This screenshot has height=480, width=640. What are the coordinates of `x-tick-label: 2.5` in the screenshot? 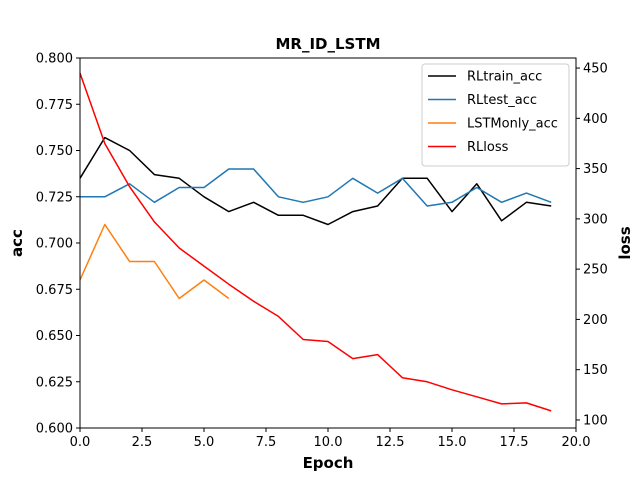 It's located at (142, 442).